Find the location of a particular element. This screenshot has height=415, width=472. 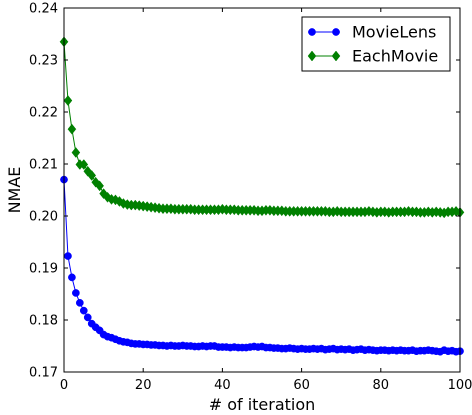

legend: MovieLens EachMovie is located at coordinates (376, 44).